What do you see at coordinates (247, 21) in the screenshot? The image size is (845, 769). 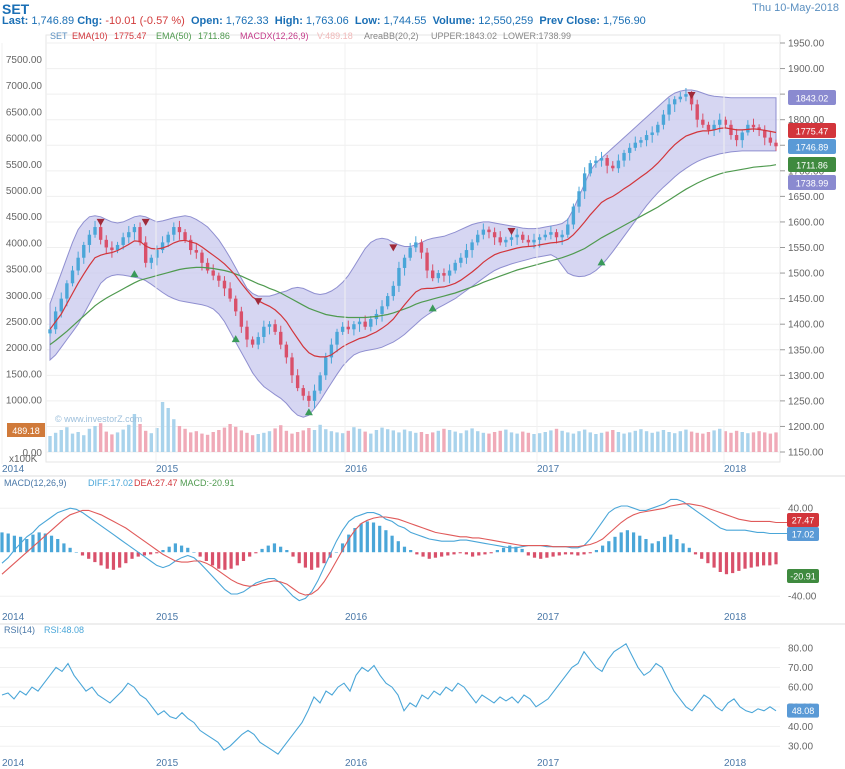 I see `open-value: 1,762.33` at bounding box center [247, 21].